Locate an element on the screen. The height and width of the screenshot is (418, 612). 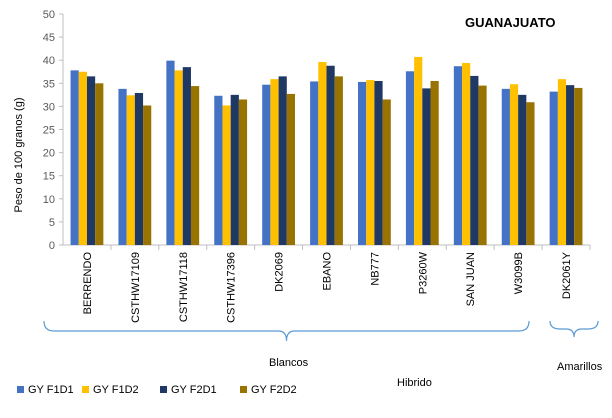
annotation-hibrido: Hibrido is located at coordinates (414, 383).